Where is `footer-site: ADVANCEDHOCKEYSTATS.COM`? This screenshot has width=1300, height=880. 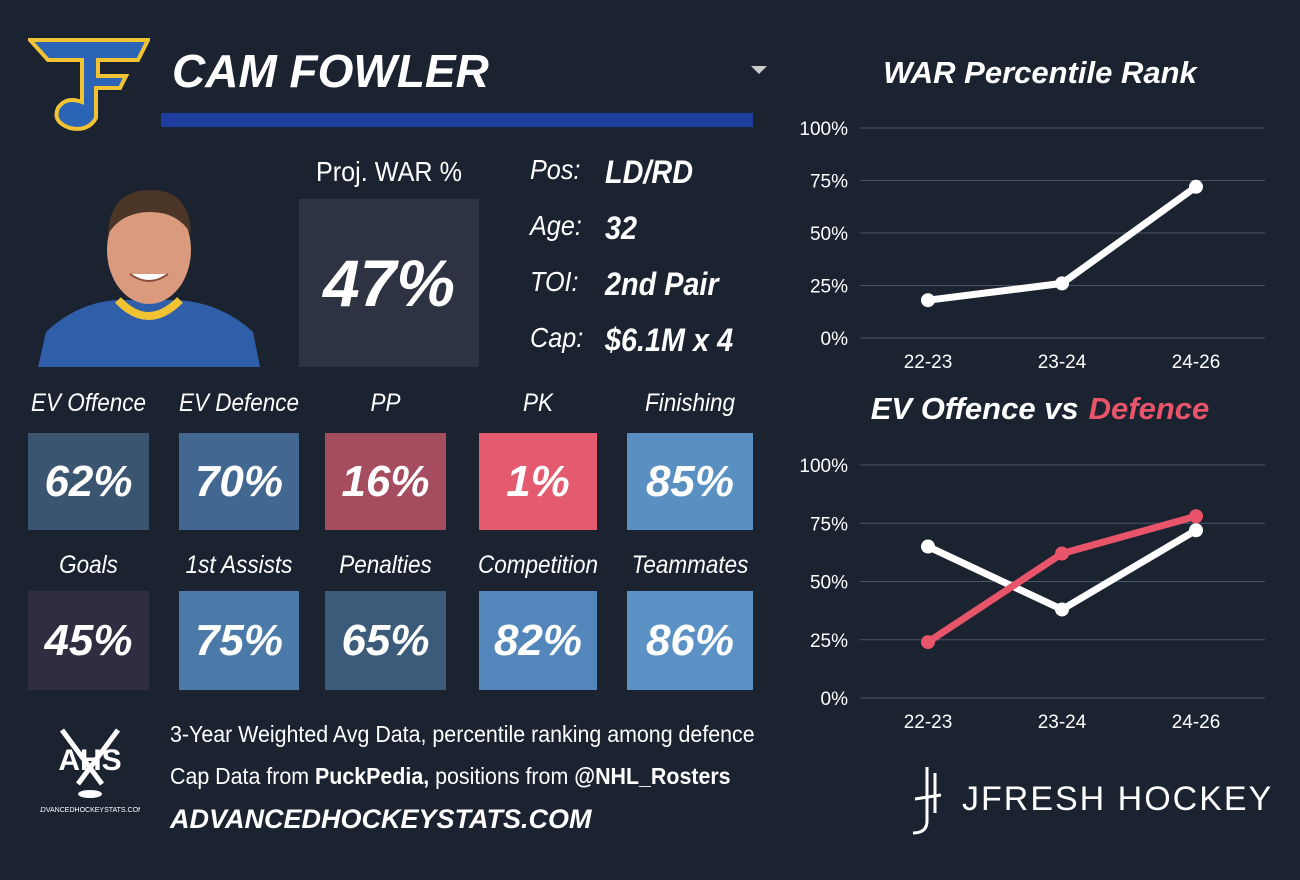
footer-site: ADVANCEDHOCKEYSTATS.COM is located at coordinates (381, 819).